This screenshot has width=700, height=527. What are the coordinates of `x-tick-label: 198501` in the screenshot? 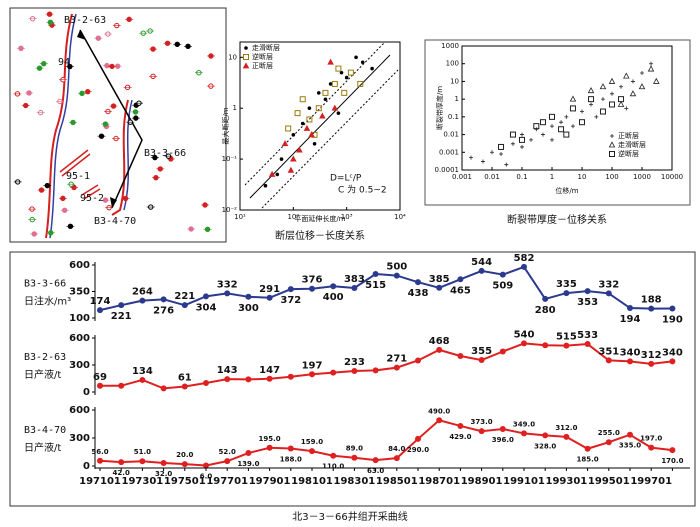 It's located at (397, 481).